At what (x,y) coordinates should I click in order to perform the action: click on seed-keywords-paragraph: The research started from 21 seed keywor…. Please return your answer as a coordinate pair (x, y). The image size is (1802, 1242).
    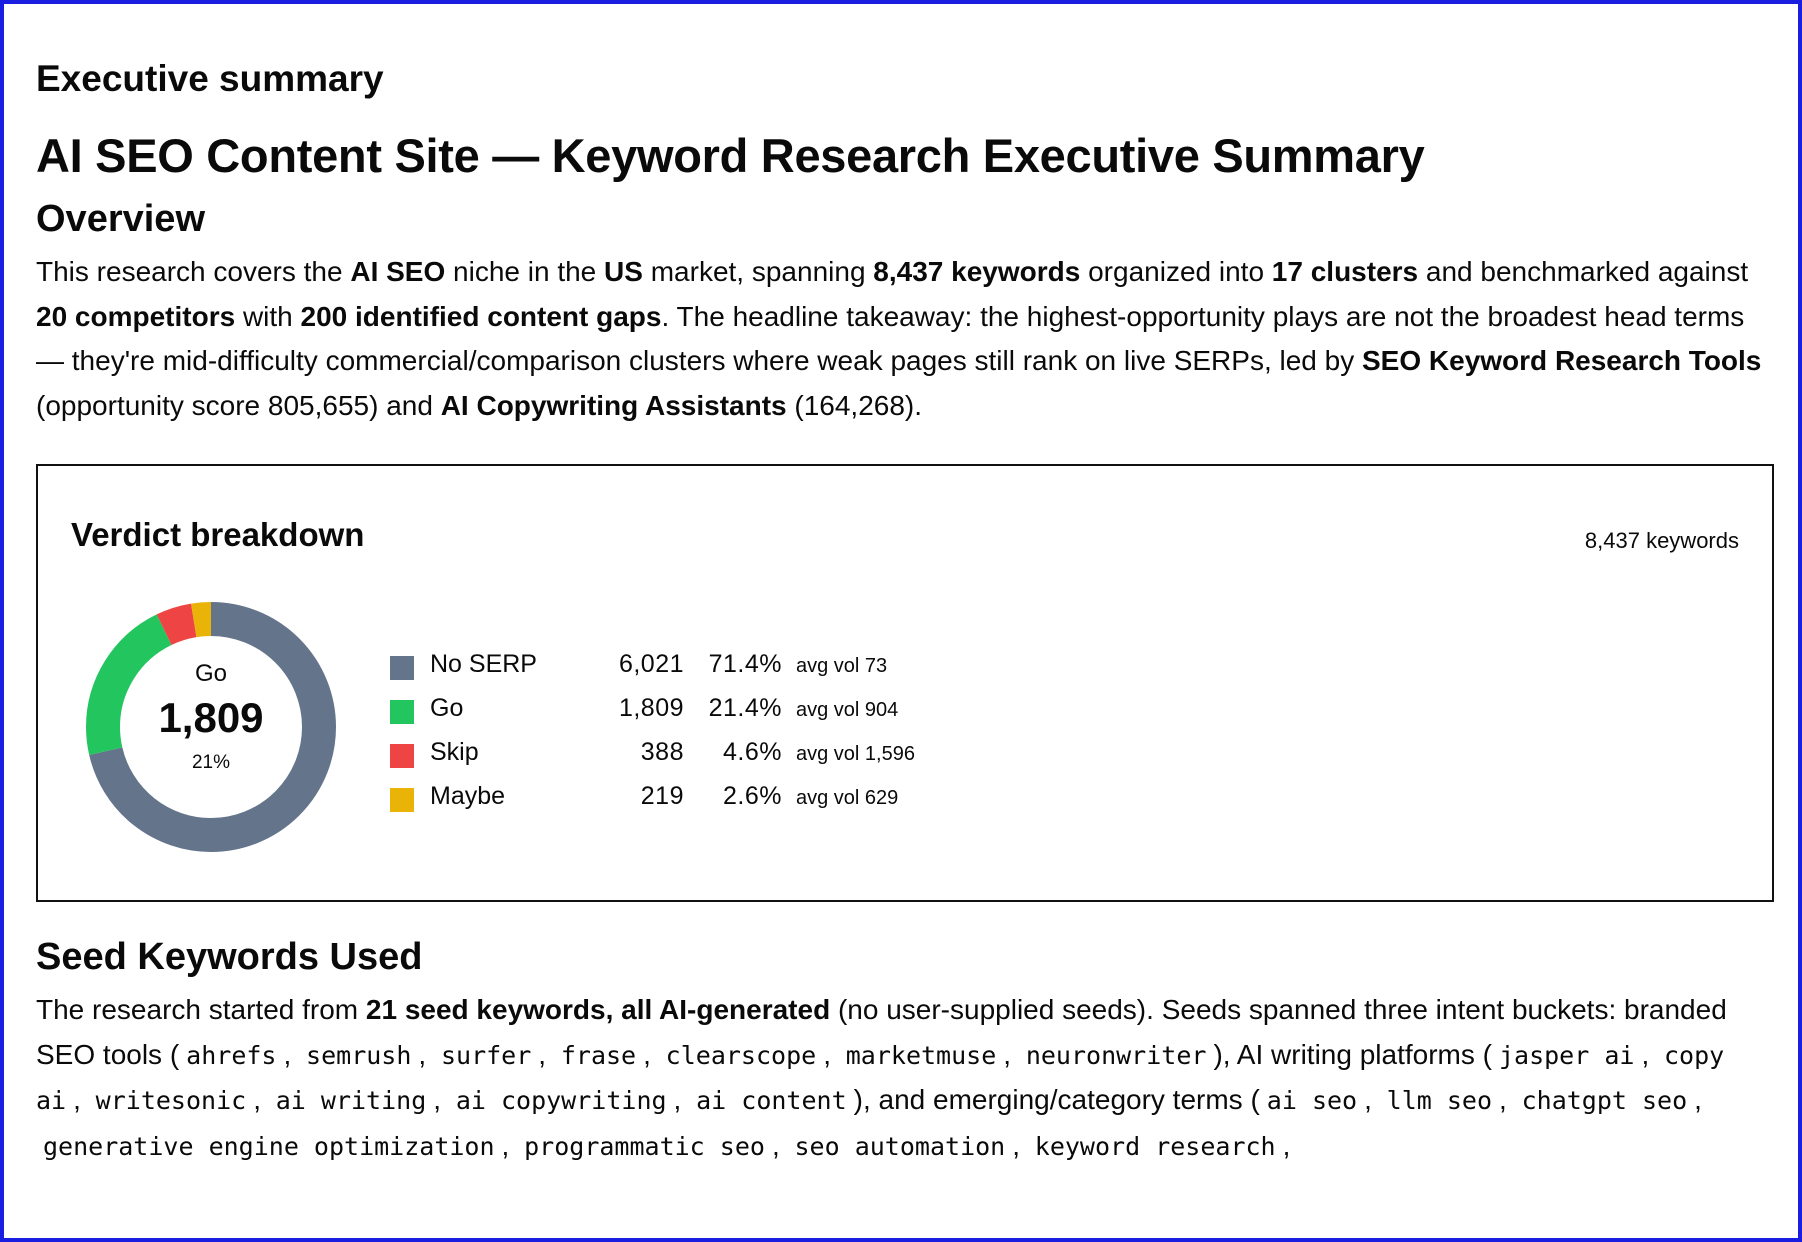
    Looking at the image, I should click on (881, 1077).